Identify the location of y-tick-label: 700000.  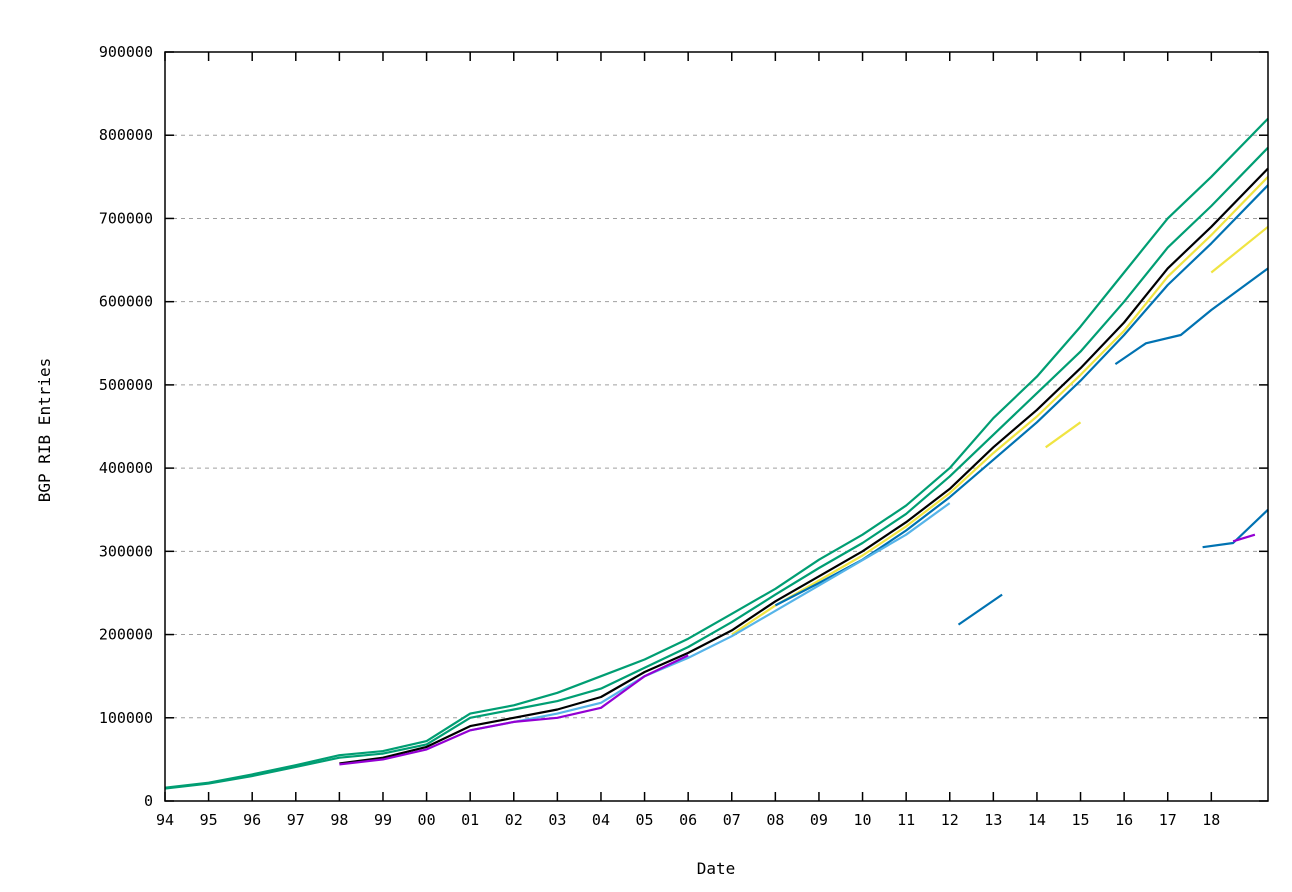
(126, 218).